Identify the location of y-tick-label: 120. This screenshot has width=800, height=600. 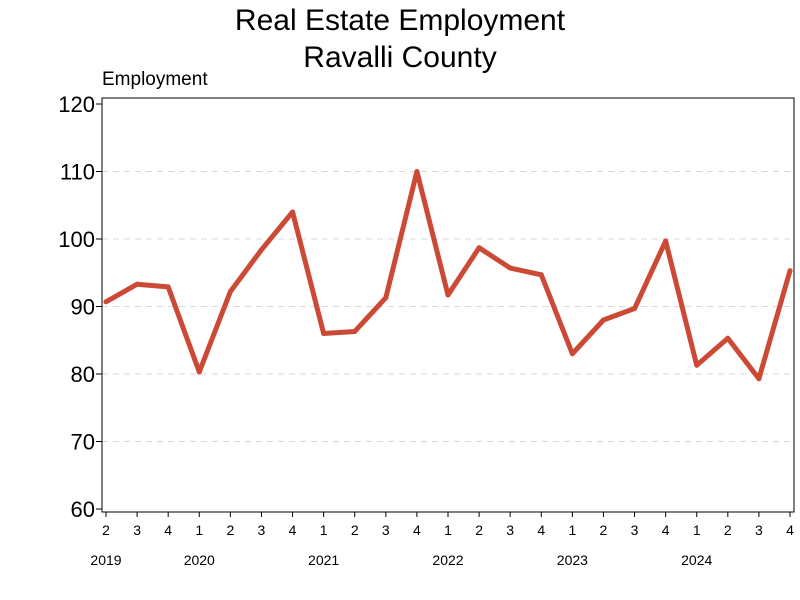
(76, 104).